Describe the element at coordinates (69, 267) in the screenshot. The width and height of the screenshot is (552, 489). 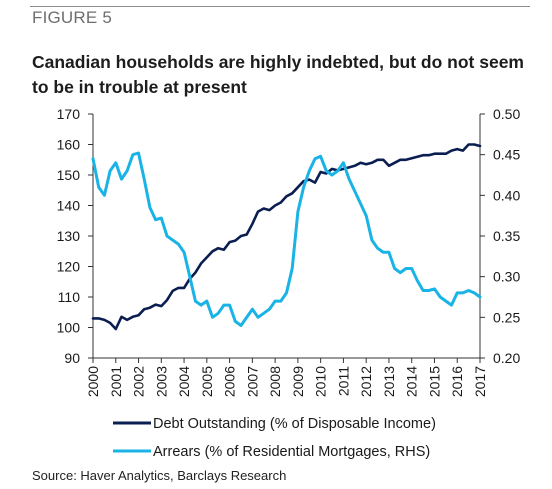
I see `left-y-tick-label: 120` at that location.